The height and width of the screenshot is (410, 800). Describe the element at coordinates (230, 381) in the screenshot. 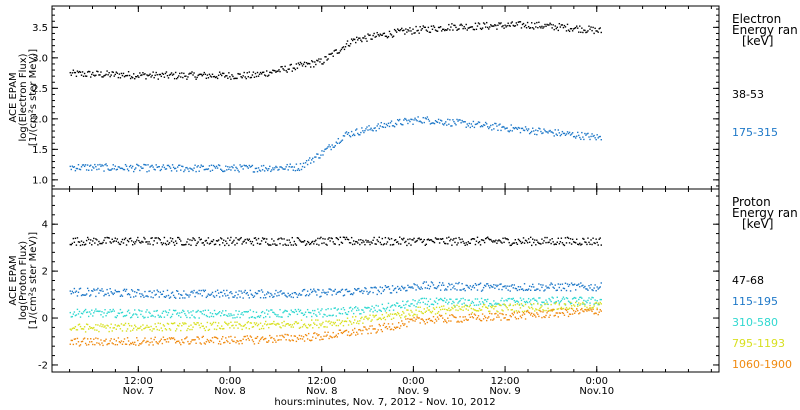

I see `x-tick-label-time: 0:00` at that location.